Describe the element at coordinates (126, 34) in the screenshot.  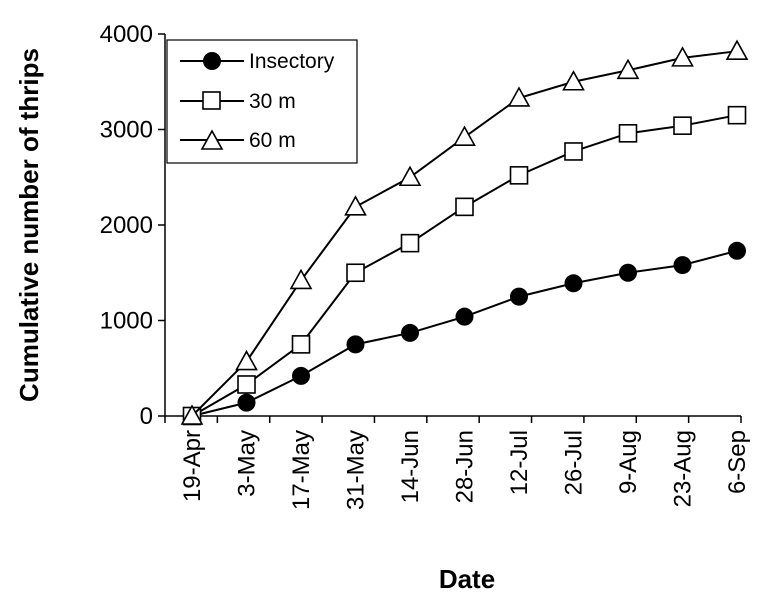
I see `y-tick-label: 4000` at that location.